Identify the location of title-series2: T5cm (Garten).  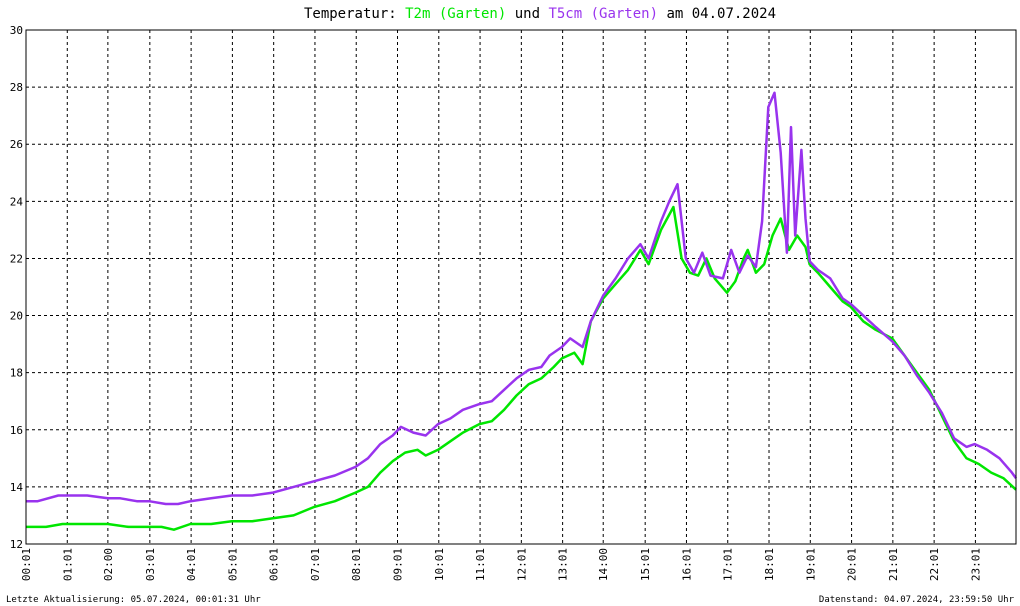
(603, 14).